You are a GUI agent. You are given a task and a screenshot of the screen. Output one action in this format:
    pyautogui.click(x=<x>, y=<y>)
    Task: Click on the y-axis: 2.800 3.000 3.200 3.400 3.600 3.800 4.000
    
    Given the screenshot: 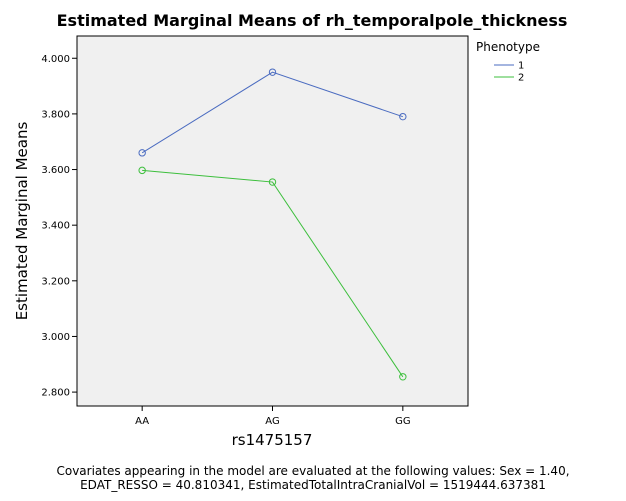 What is the action you would take?
    pyautogui.click(x=59, y=226)
    